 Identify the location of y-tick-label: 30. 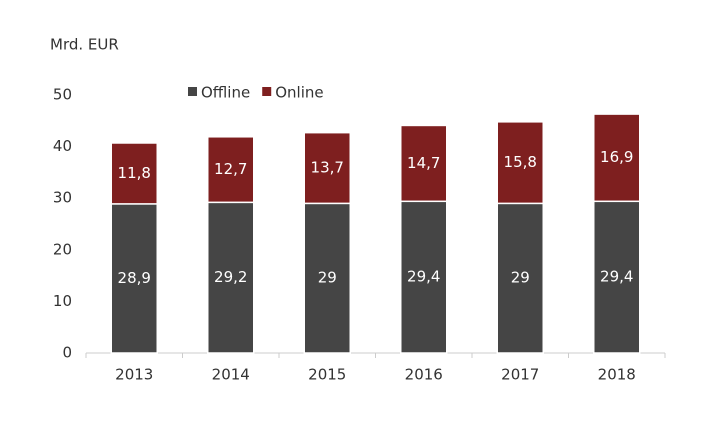
(62, 198).